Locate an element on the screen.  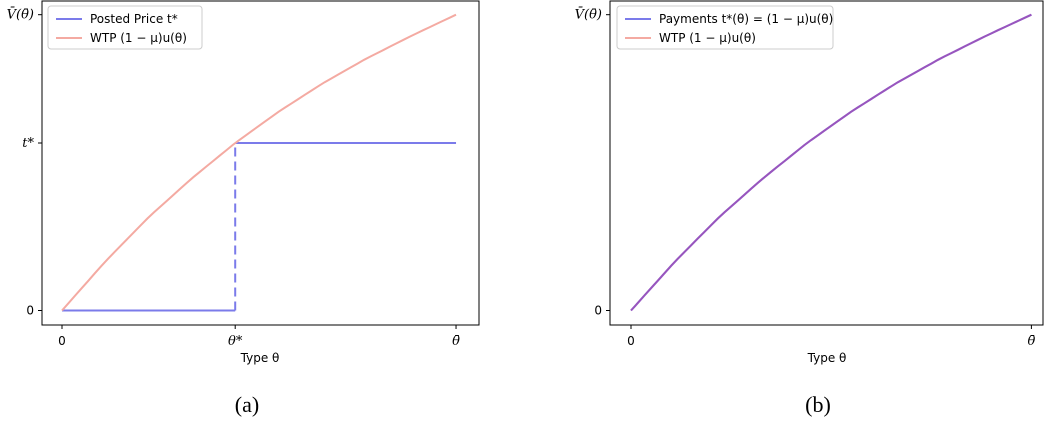
x-tick-label-1-b: 0 is located at coordinates (631, 341).